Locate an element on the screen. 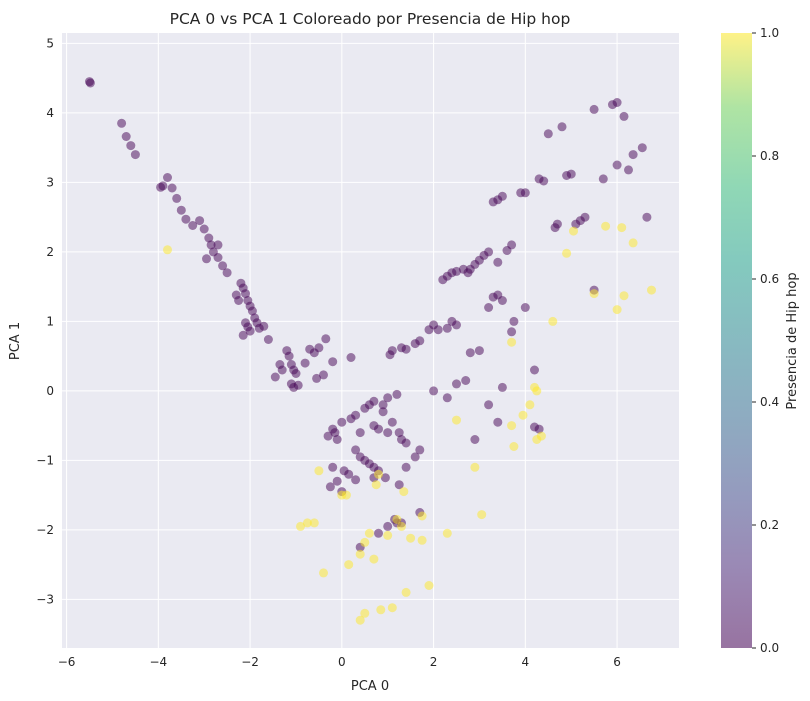  y-axis-ticks: −3 −2 −1 0 1 2 3 4 5 is located at coordinates (45, 321).